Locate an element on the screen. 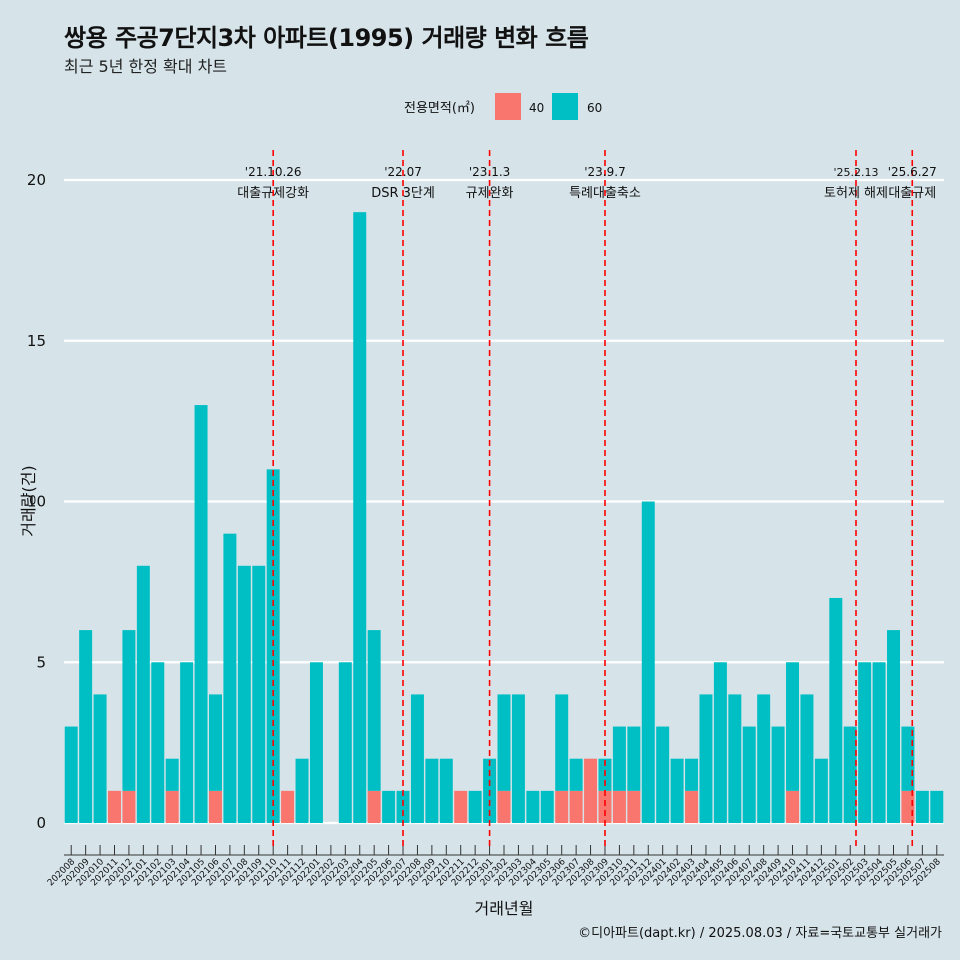  event-label: 토허제 해제 is located at coordinates (856, 193).